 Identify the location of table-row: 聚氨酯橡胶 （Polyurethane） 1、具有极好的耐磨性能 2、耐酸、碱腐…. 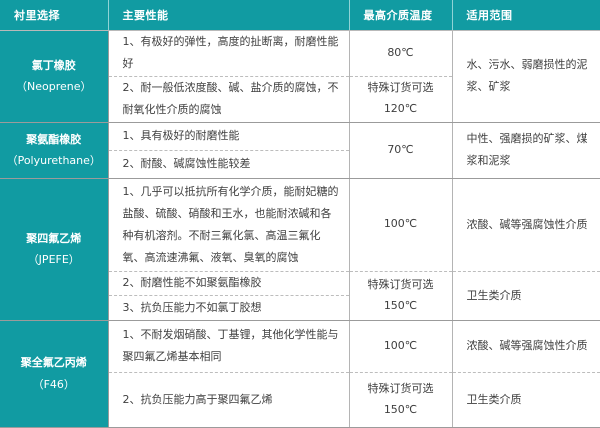
(300, 150).